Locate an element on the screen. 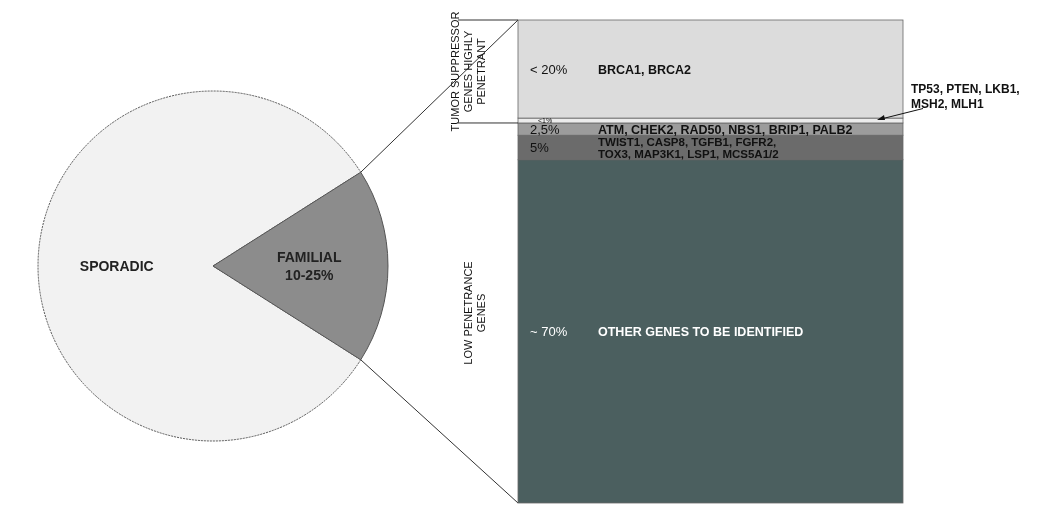 This screenshot has height=517, width=1049. data-label: 5% is located at coordinates (540, 148).